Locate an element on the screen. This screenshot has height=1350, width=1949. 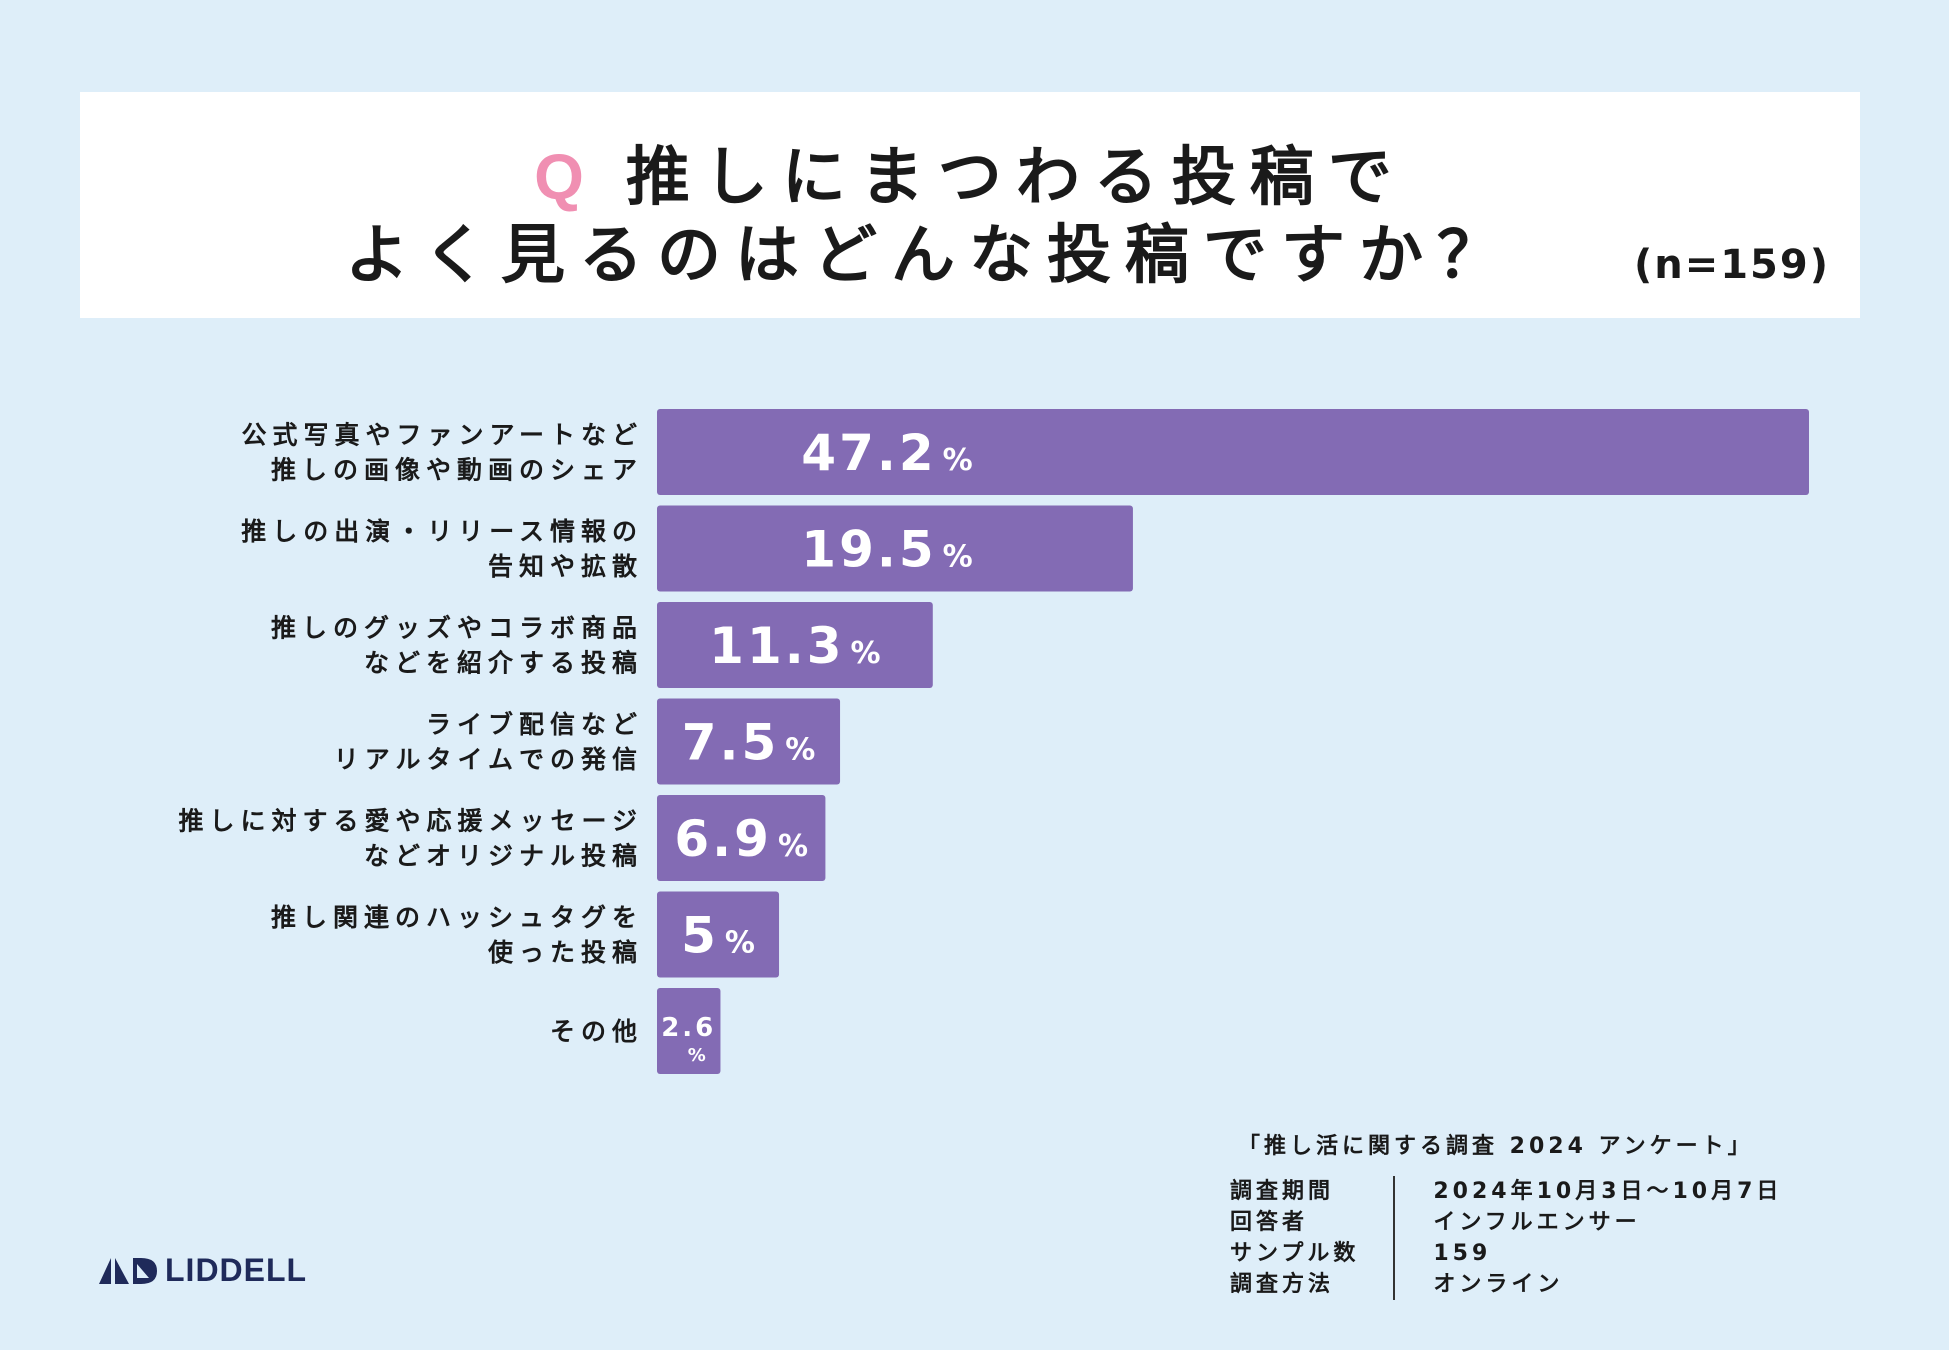
info-value: インフルエンサー is located at coordinates (1537, 1222).